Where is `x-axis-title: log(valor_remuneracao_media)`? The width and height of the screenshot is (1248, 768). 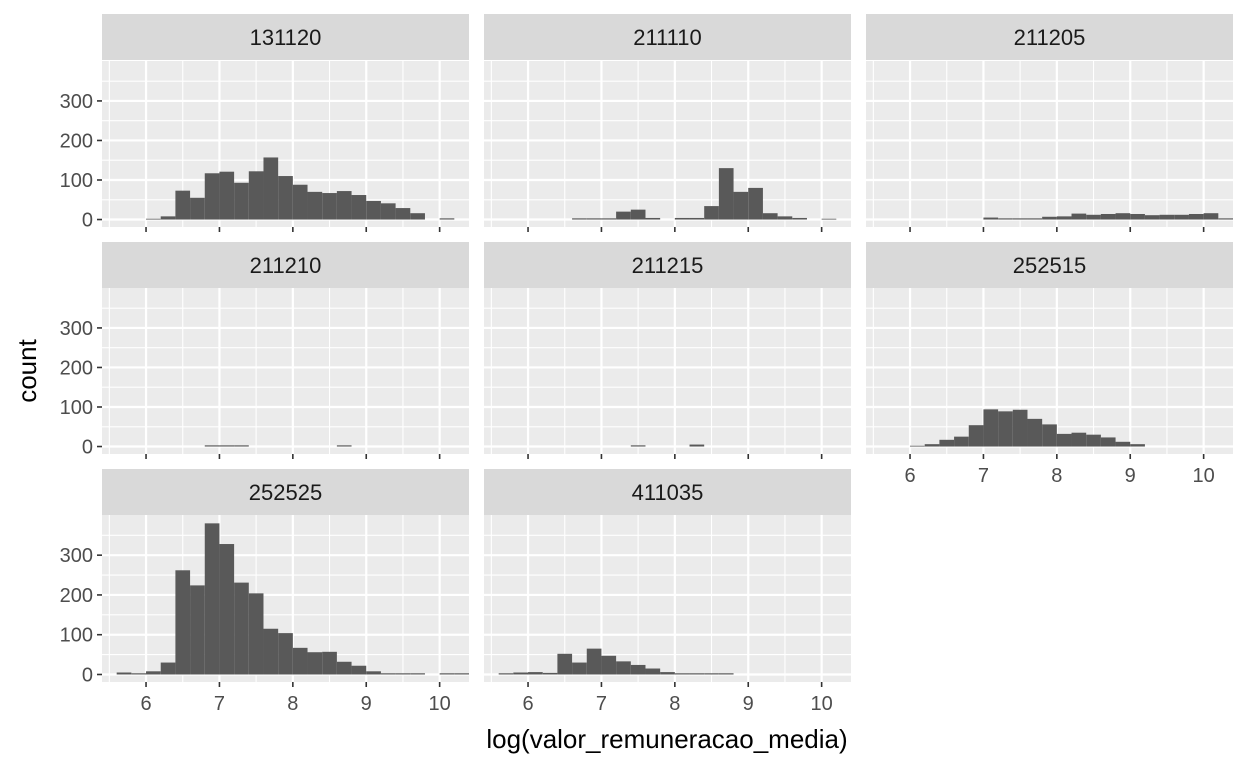
x-axis-title: log(valor_remuneracao_media) is located at coordinates (666, 739).